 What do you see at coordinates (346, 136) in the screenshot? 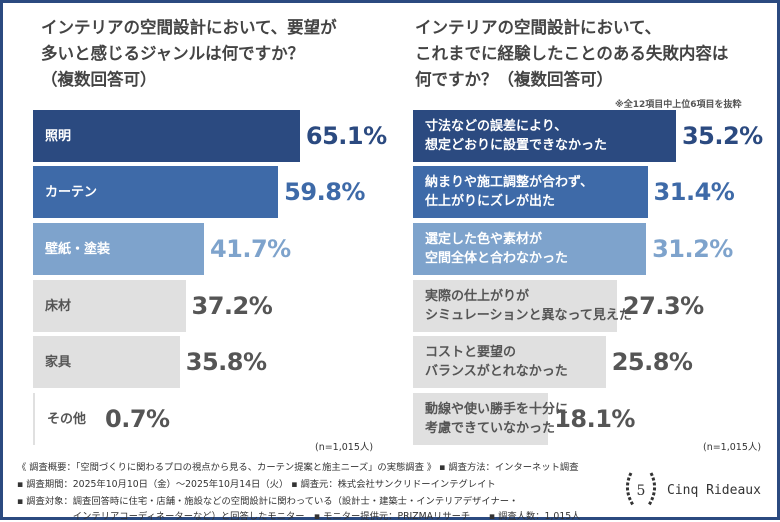
I see `value-label: 65.1%` at bounding box center [346, 136].